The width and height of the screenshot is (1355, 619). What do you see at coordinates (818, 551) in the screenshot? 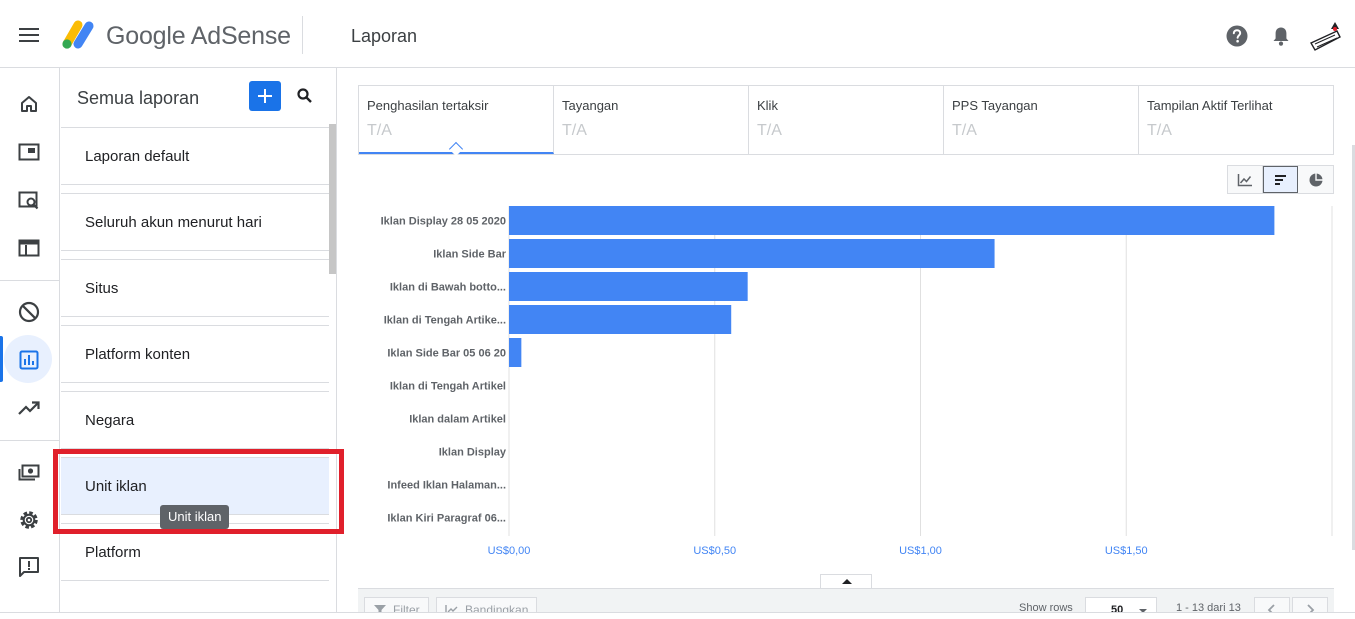
I see `chart-x-tick-labels: US$0,00 US$0,50 US$1,00 US$1,50` at bounding box center [818, 551].